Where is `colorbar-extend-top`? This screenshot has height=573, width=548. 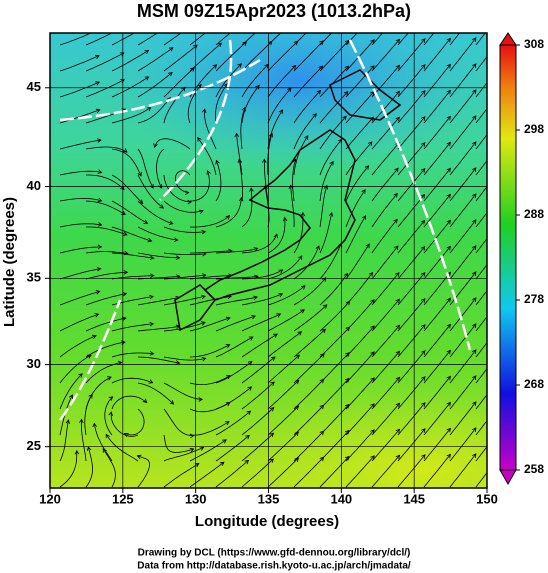
colorbar-extend-top is located at coordinates (508, 39).